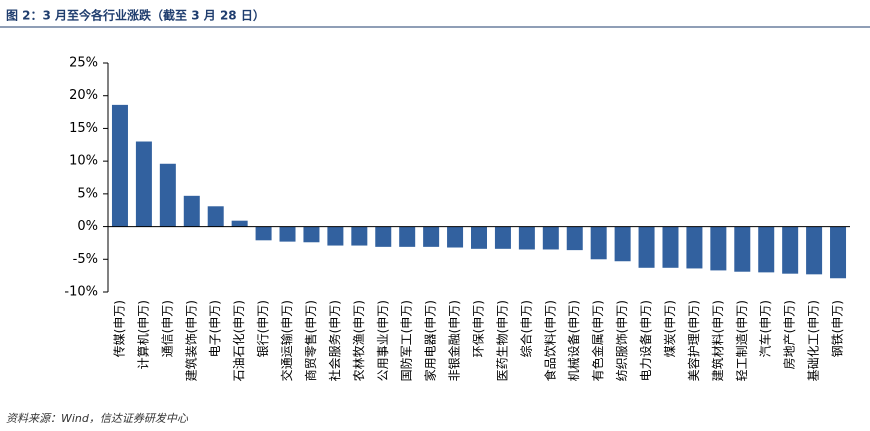 The height and width of the screenshot is (431, 870). Describe the element at coordinates (286, 340) in the screenshot. I see `x-tick-label: 交通运输(申万)` at that location.